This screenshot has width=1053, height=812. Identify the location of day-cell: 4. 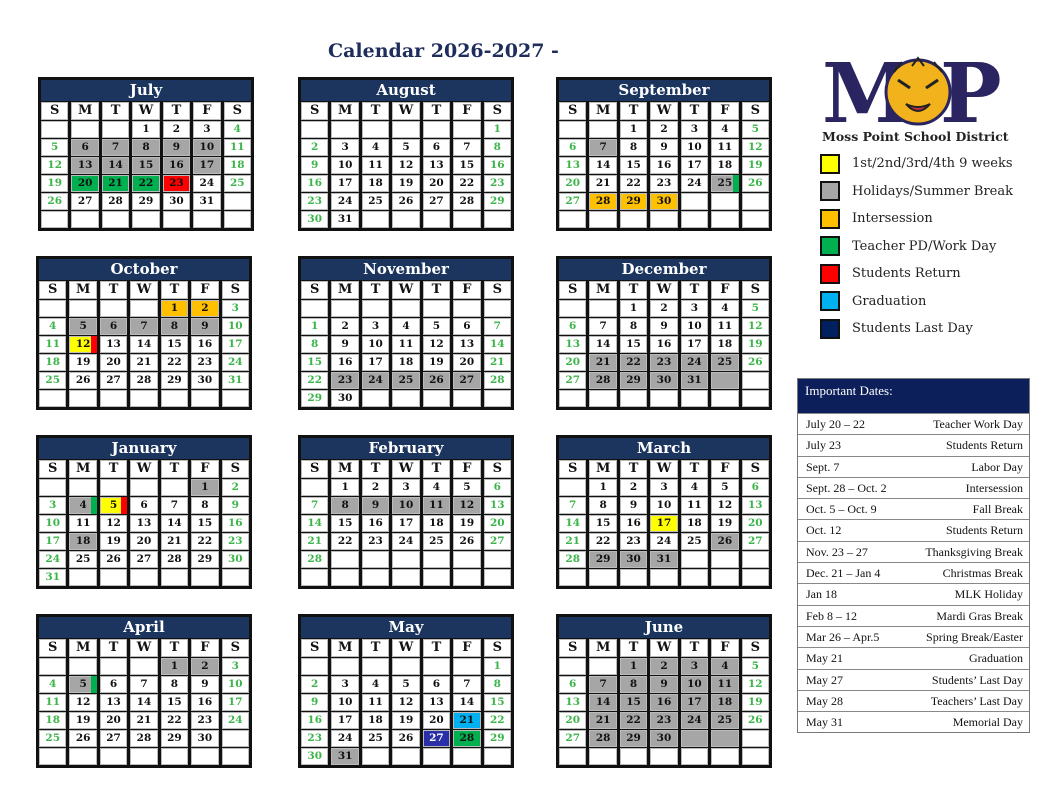
(237, 129).